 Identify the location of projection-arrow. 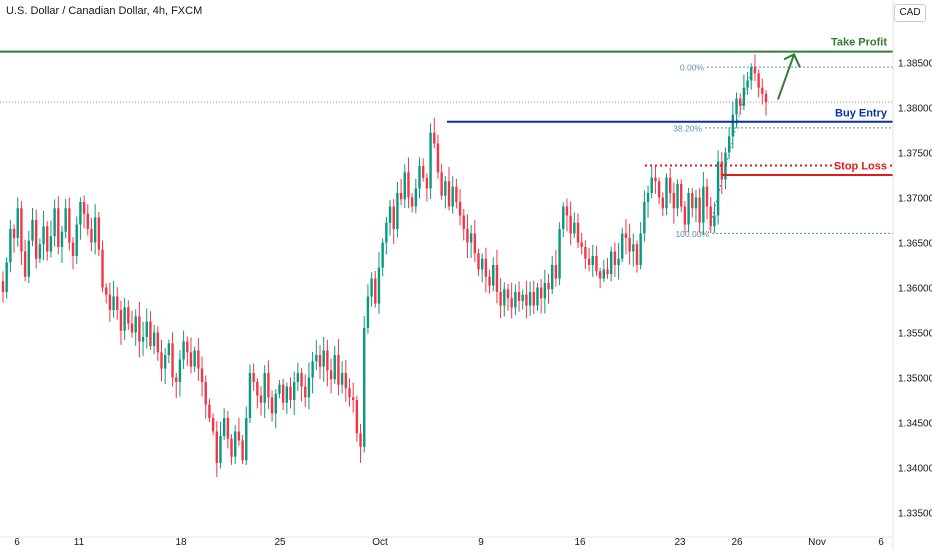
(786, 77).